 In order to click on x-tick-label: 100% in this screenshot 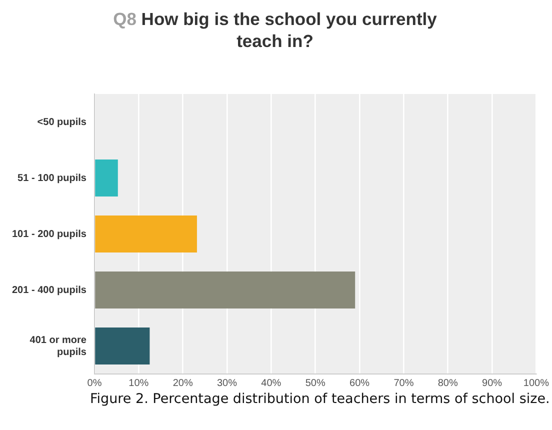, I will do `click(536, 383)`.